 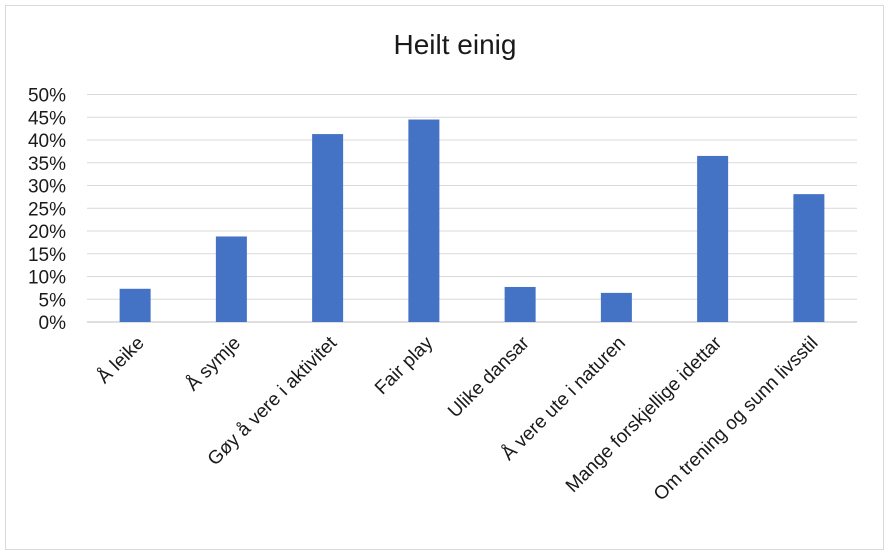 What do you see at coordinates (47, 278) in the screenshot?
I see `y-tick-label: 10%` at bounding box center [47, 278].